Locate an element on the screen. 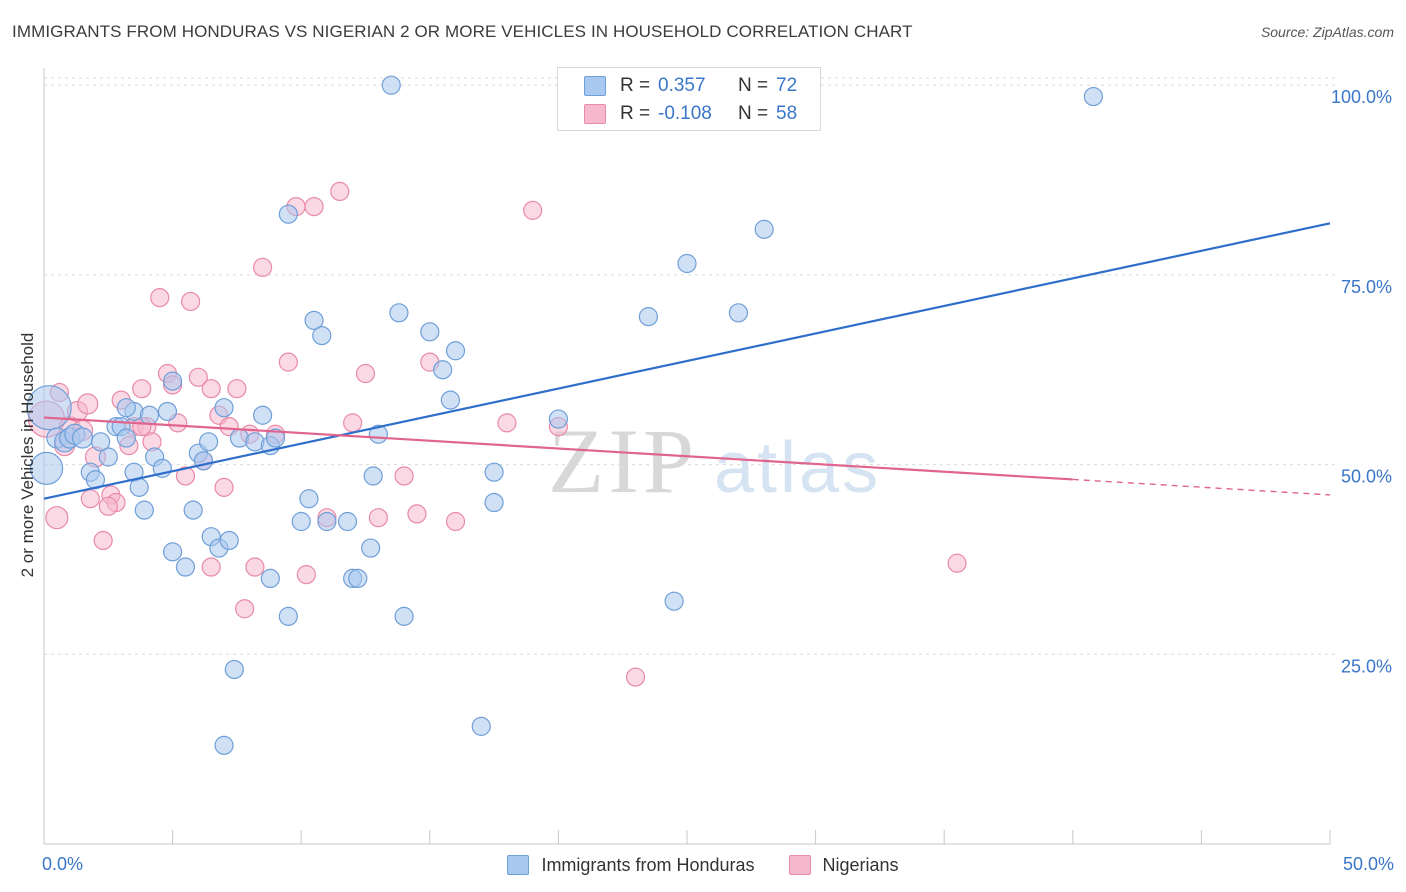 The height and width of the screenshot is (892, 1406). stats-legend-row-honduras: R = 0.357 N = 72 is located at coordinates (690, 86).